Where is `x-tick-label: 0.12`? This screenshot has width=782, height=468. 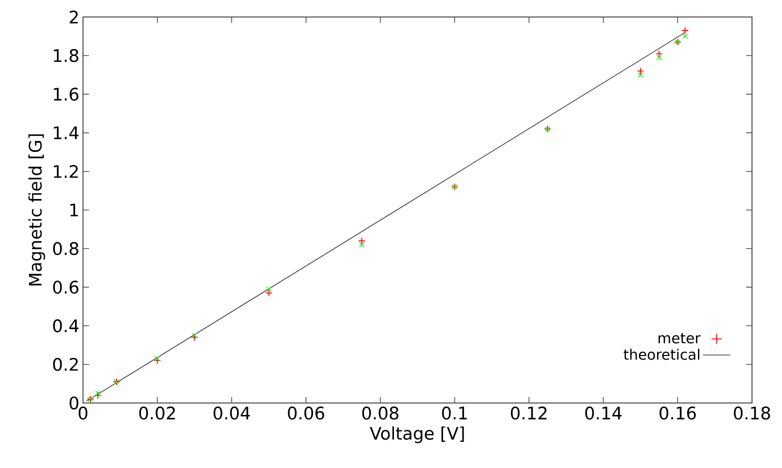
x-tick-label: 0.12 is located at coordinates (528, 413).